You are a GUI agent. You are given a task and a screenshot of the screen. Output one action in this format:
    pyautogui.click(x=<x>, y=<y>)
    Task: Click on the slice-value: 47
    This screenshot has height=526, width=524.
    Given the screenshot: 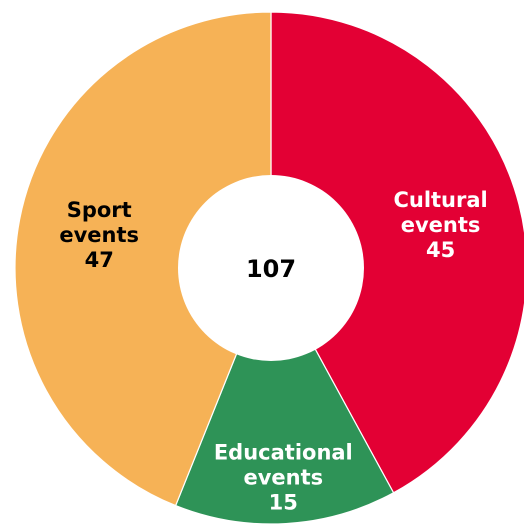 What is the action you would take?
    pyautogui.click(x=99, y=260)
    